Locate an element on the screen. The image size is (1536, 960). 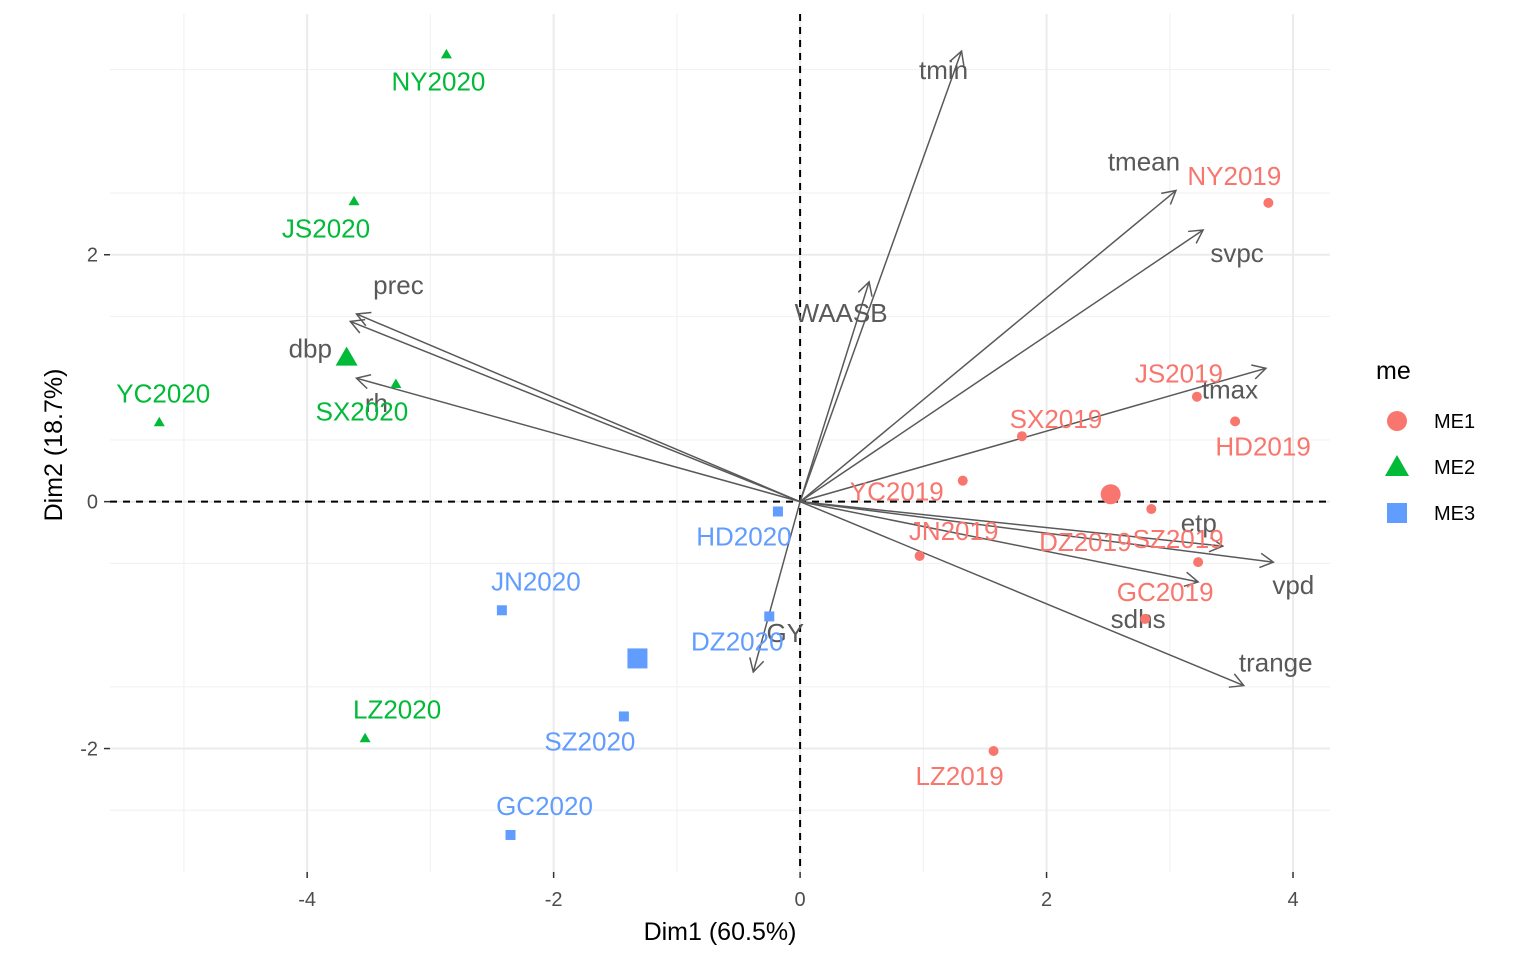
point-label-HD2019: HD2019 is located at coordinates (1262, 446).